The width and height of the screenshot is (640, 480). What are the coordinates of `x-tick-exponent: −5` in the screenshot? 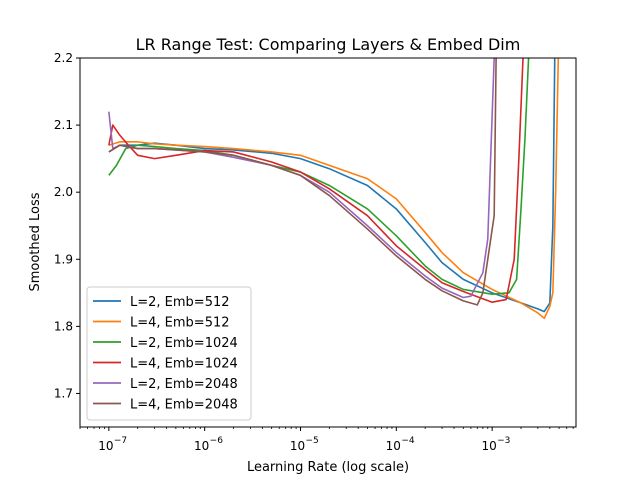 It's located at (311, 441).